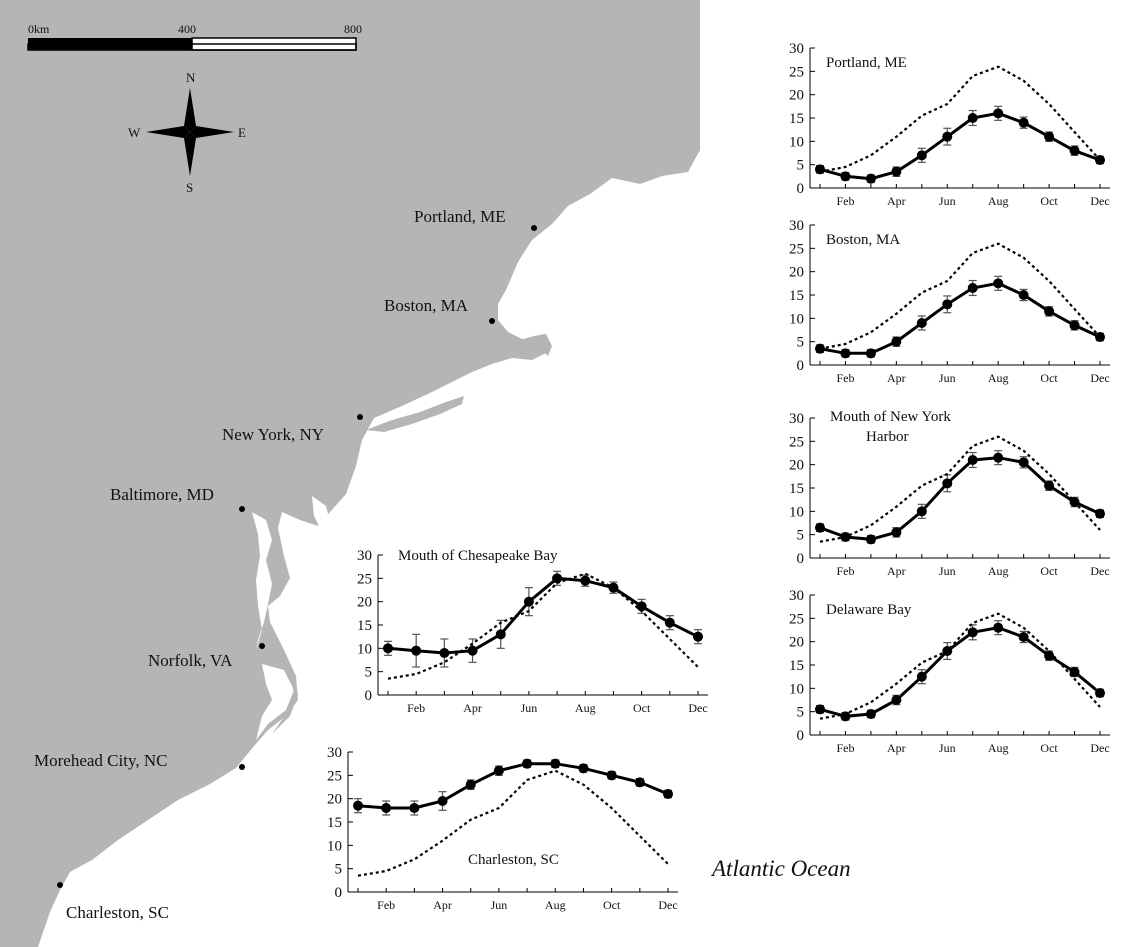 Image resolution: width=1128 pixels, height=947 pixels. I want to click on city-label-norfolk: Norfolk, VA, so click(190, 660).